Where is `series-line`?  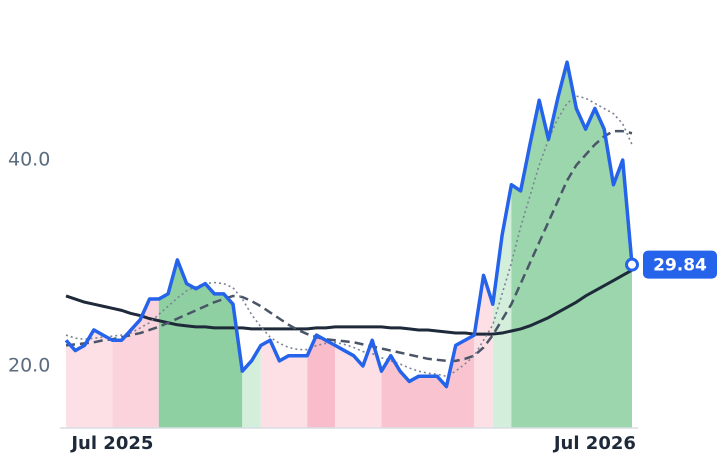 series-line is located at coordinates (349, 302).